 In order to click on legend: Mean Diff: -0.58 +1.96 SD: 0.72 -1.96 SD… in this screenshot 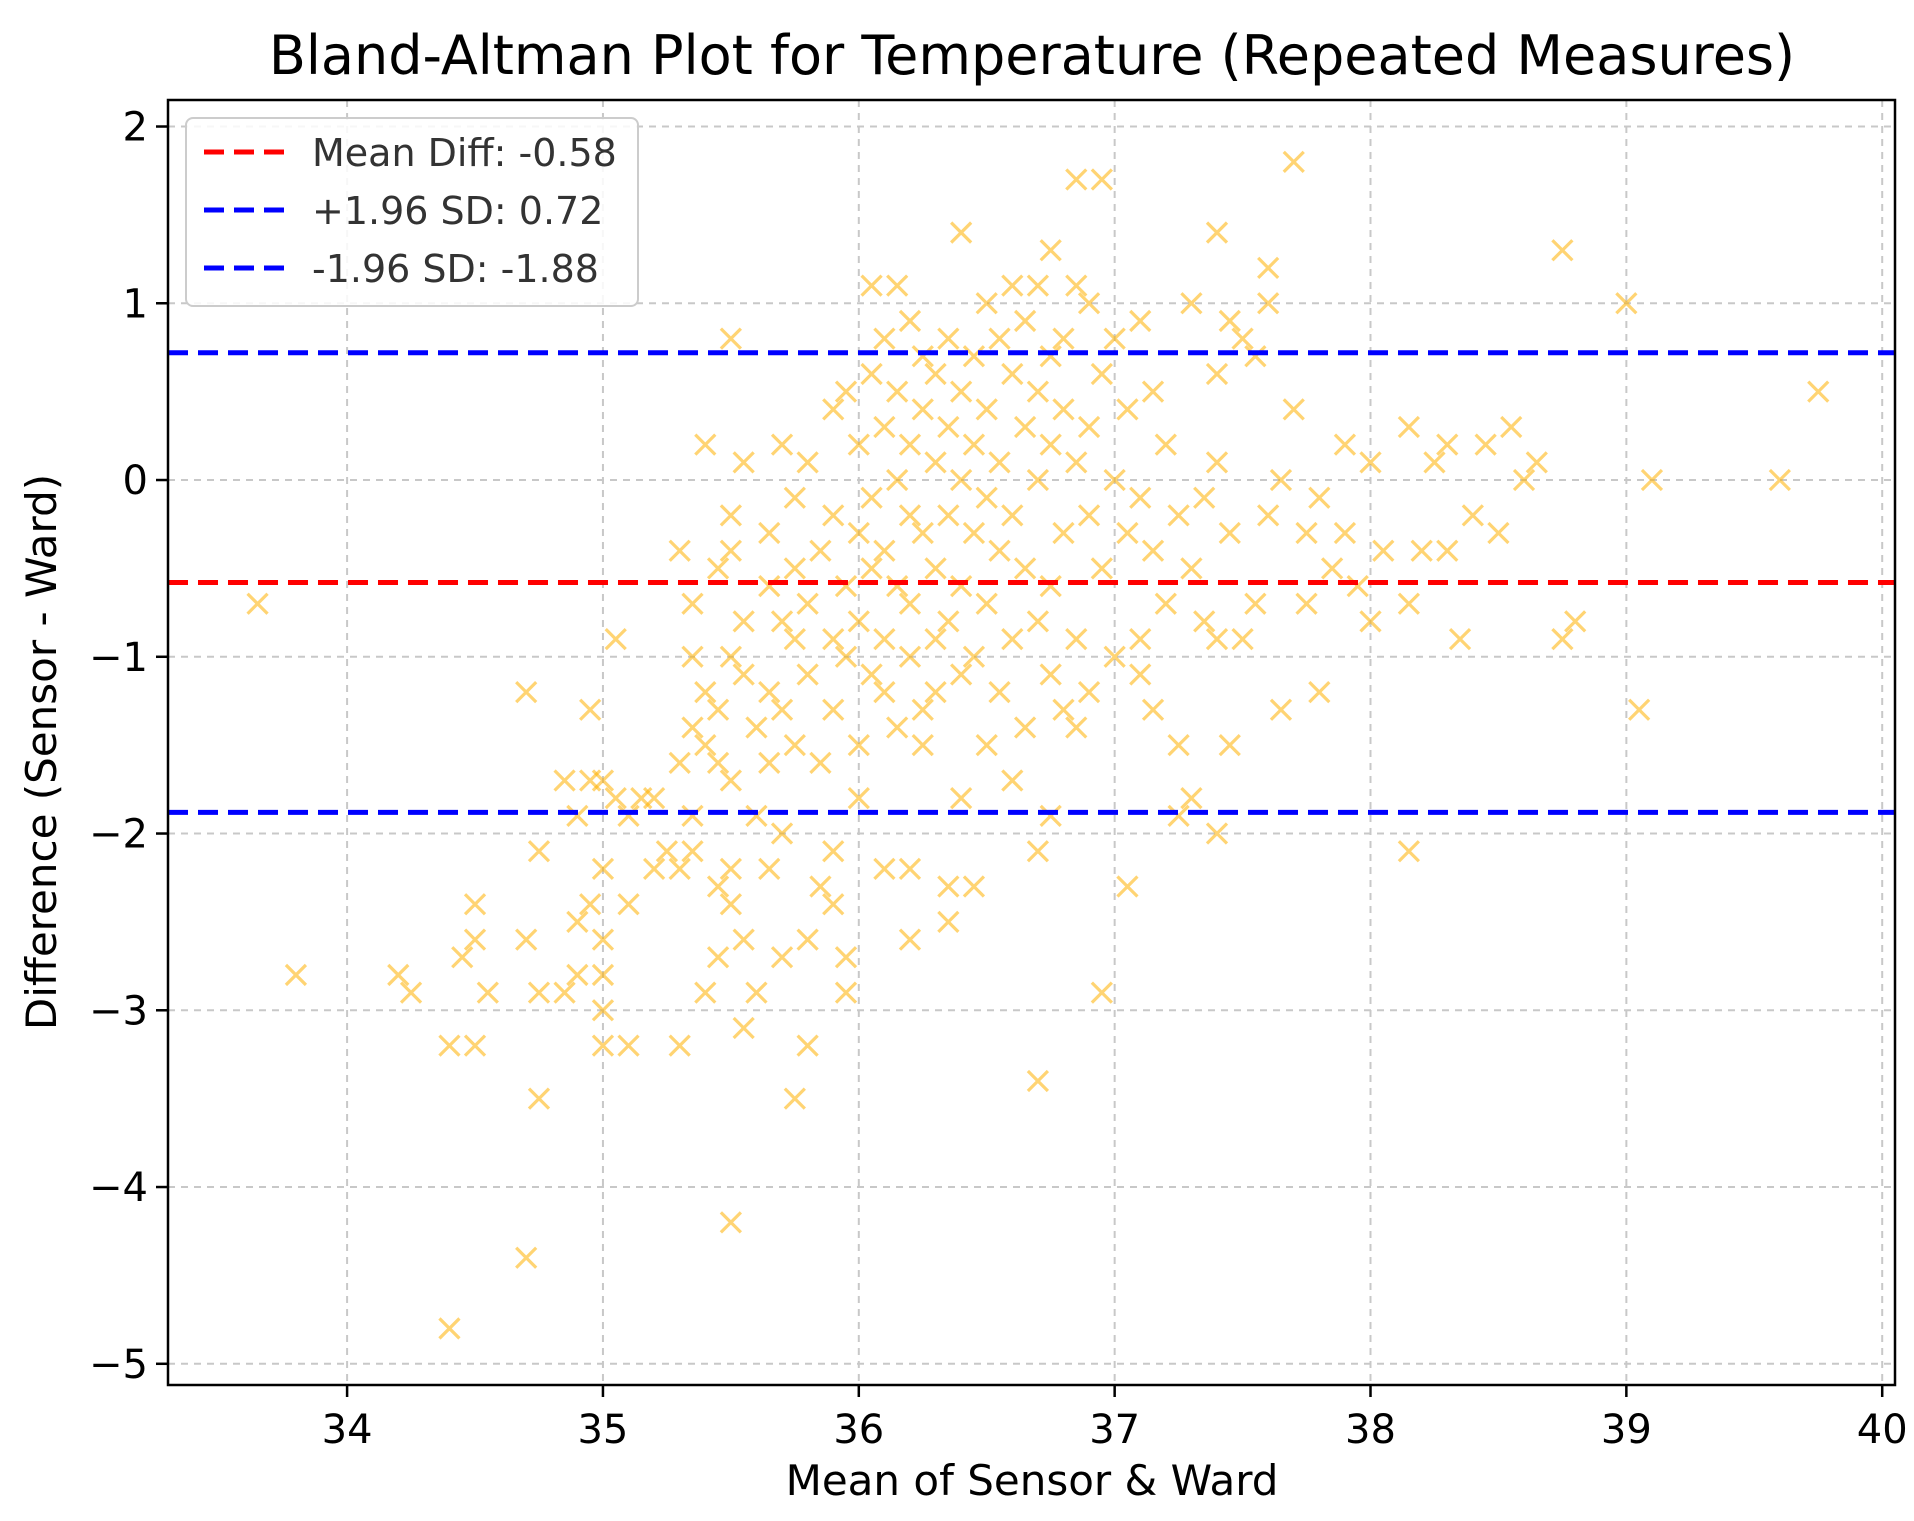, I will do `click(412, 212)`.